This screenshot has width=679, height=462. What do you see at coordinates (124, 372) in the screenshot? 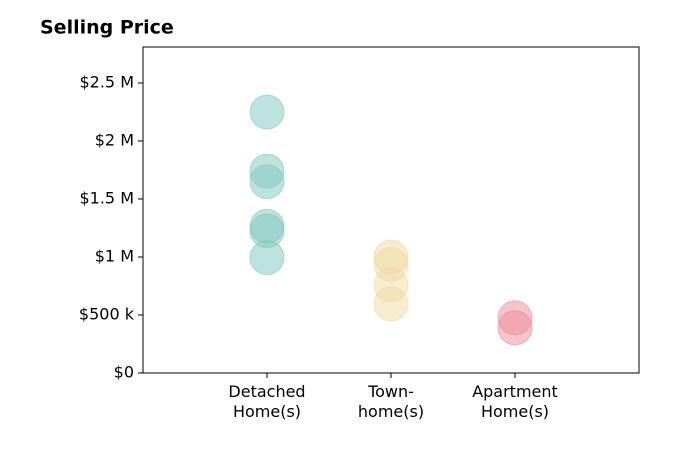
I see `y-tick-label: $0` at bounding box center [124, 372].